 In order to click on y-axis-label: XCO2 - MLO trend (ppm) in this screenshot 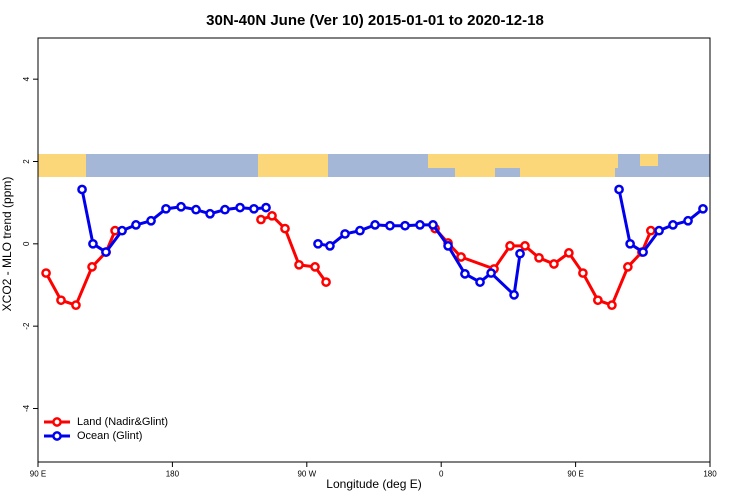, I will do `click(7, 244)`.